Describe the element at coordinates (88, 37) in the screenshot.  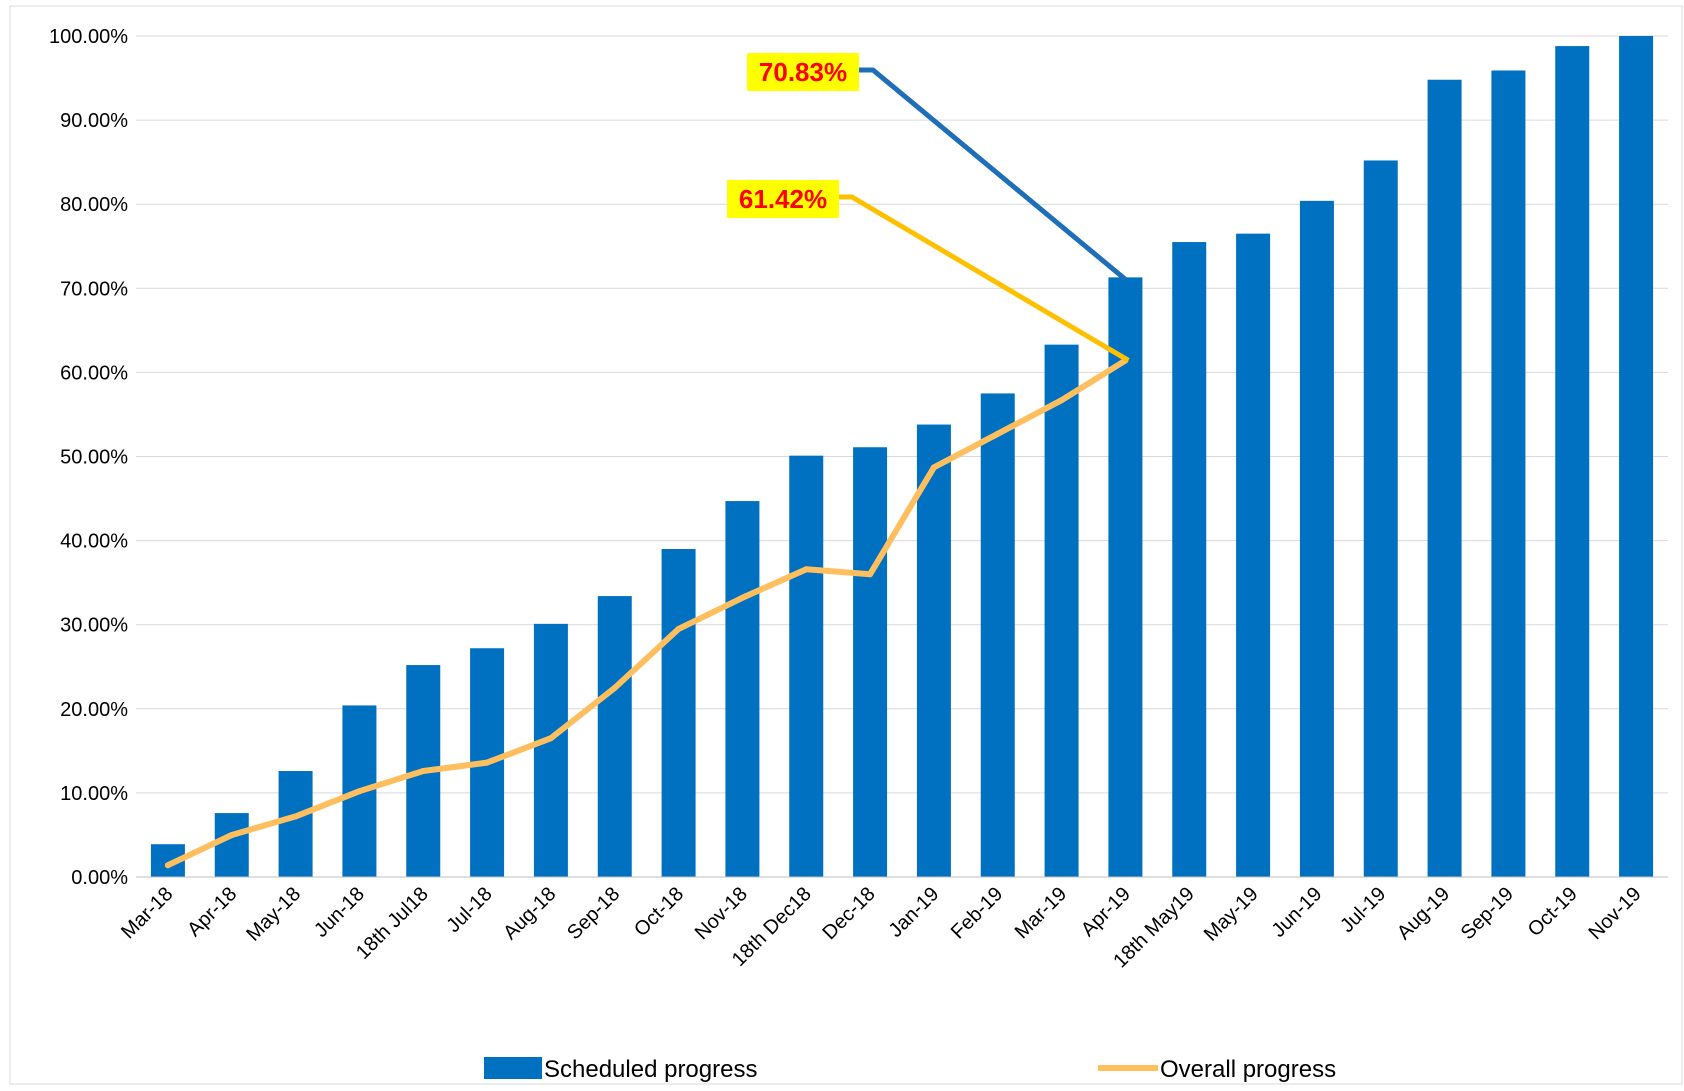
I see `y-tick-label: 100.00%` at that location.